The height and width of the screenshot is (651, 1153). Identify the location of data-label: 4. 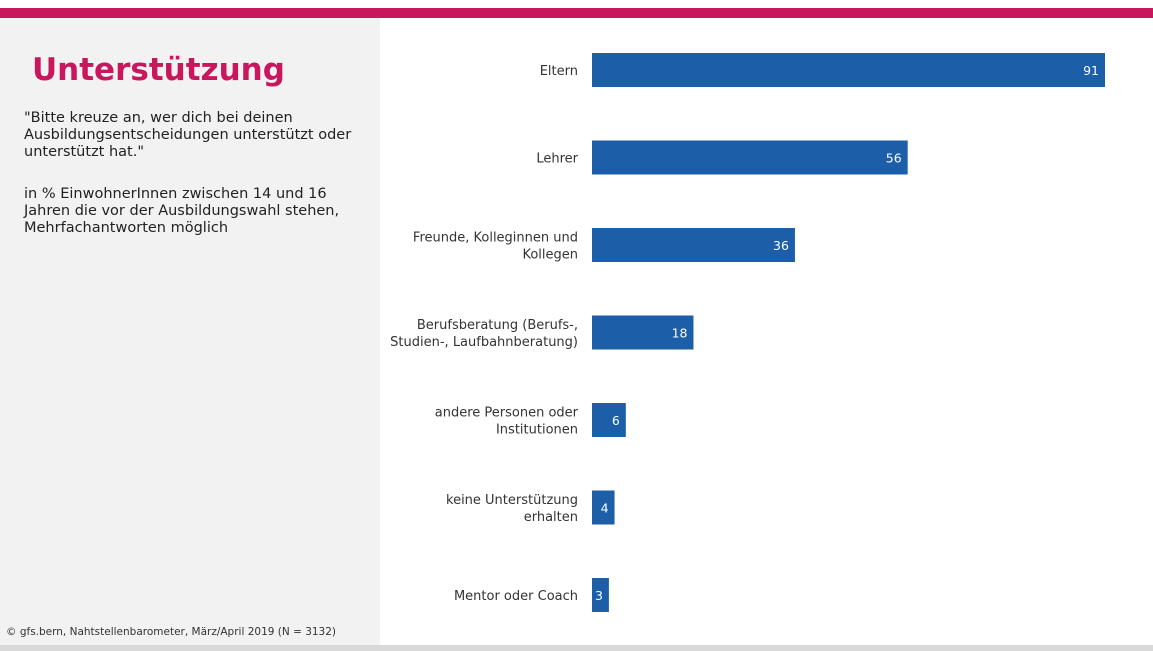
(605, 508).